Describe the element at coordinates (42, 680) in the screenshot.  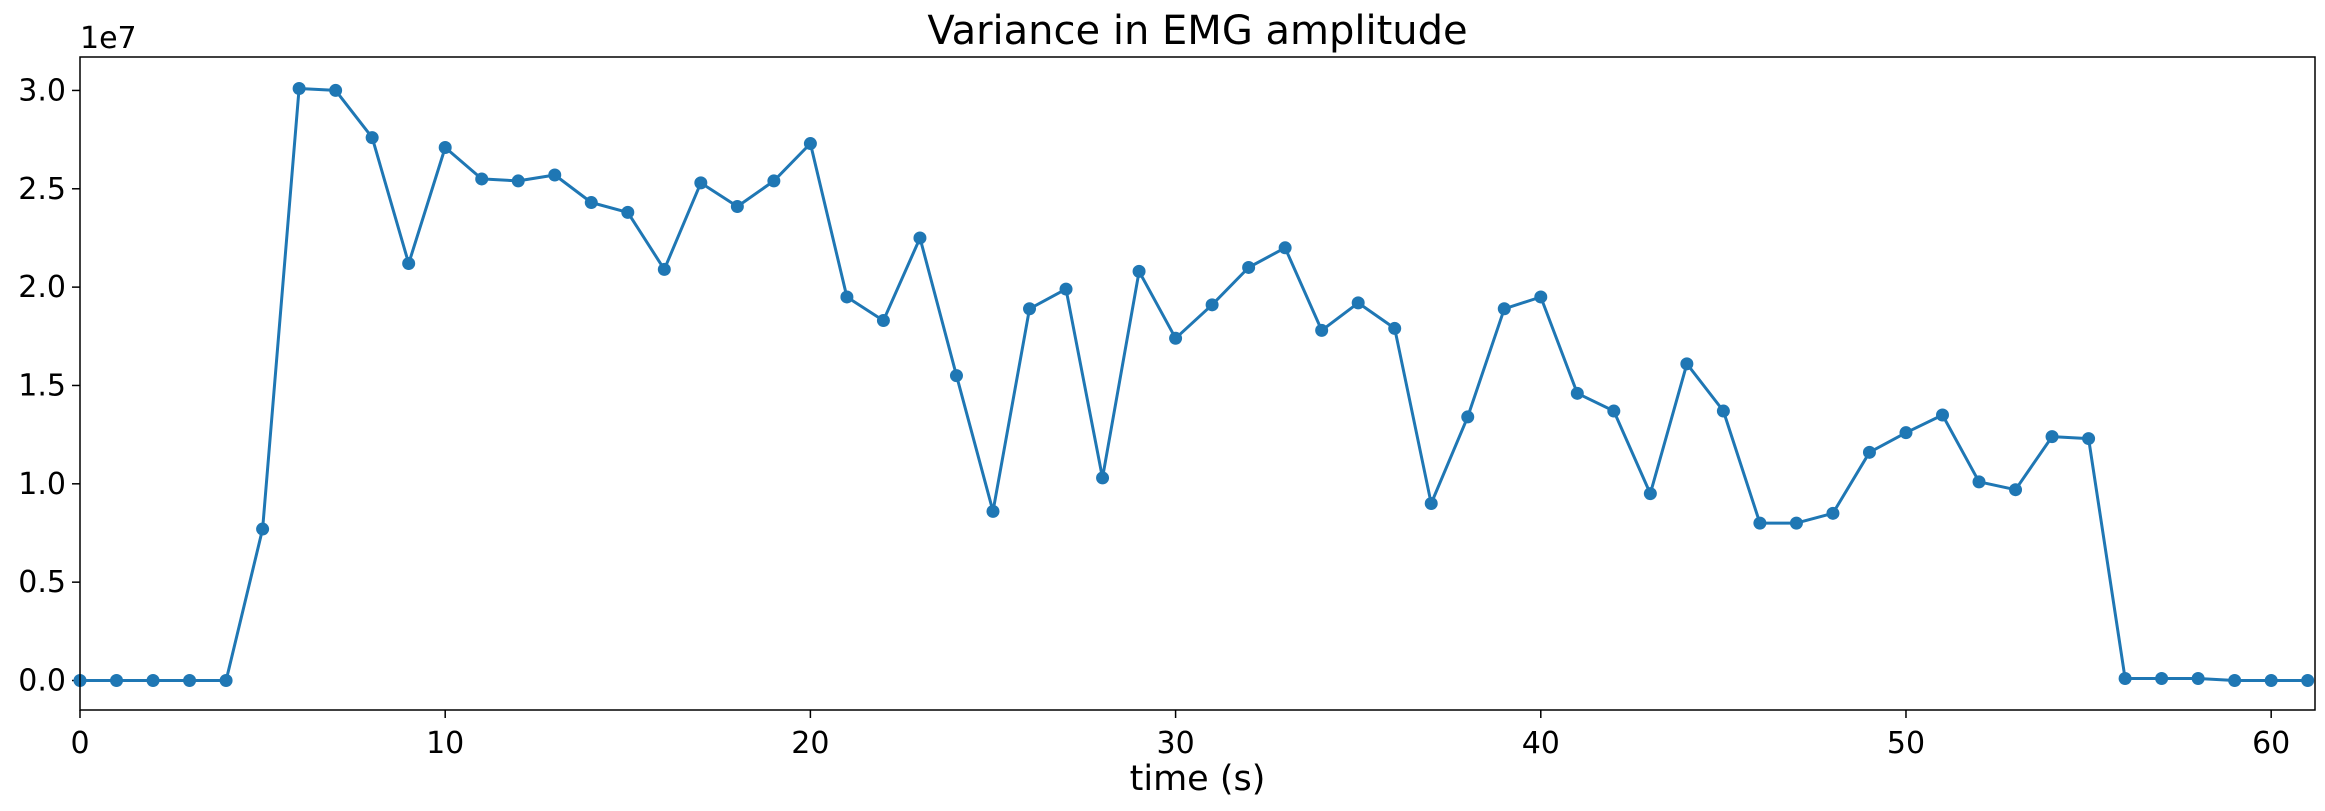
I see `y-tick-label: 0.0` at that location.